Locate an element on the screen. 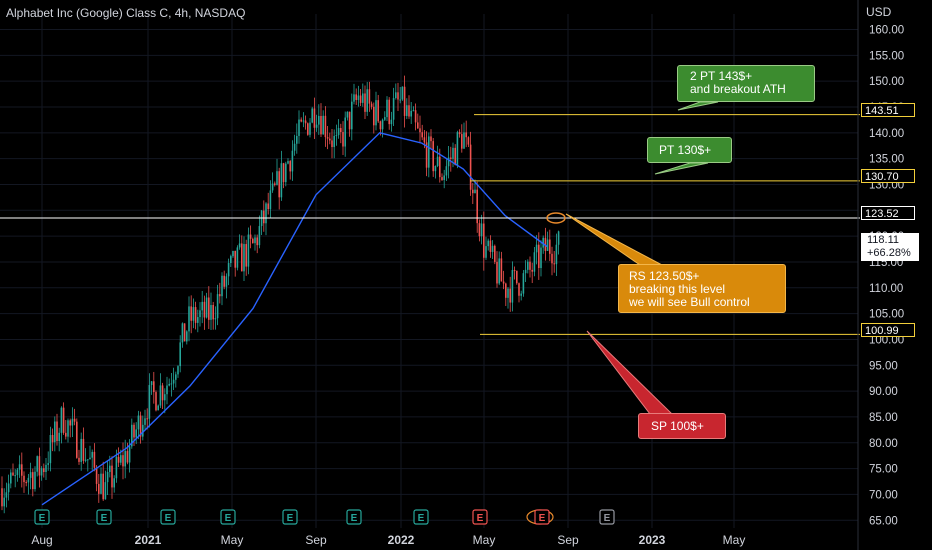 This screenshot has height=550, width=932. last-price-tag: 118.11 +66.28% is located at coordinates (890, 247).